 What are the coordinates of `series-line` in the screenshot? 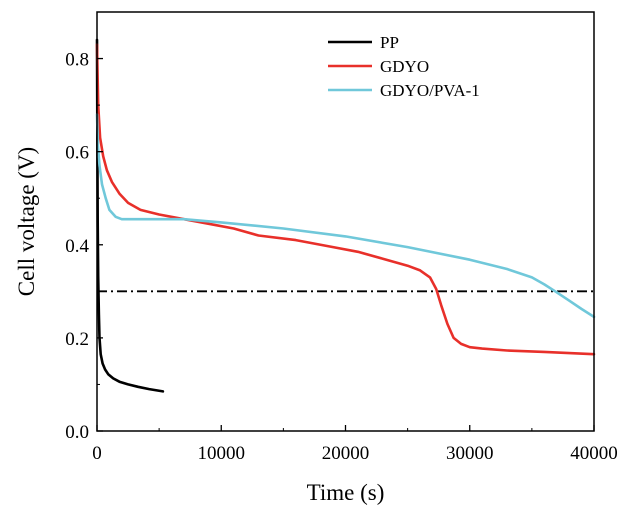 It's located at (130, 215).